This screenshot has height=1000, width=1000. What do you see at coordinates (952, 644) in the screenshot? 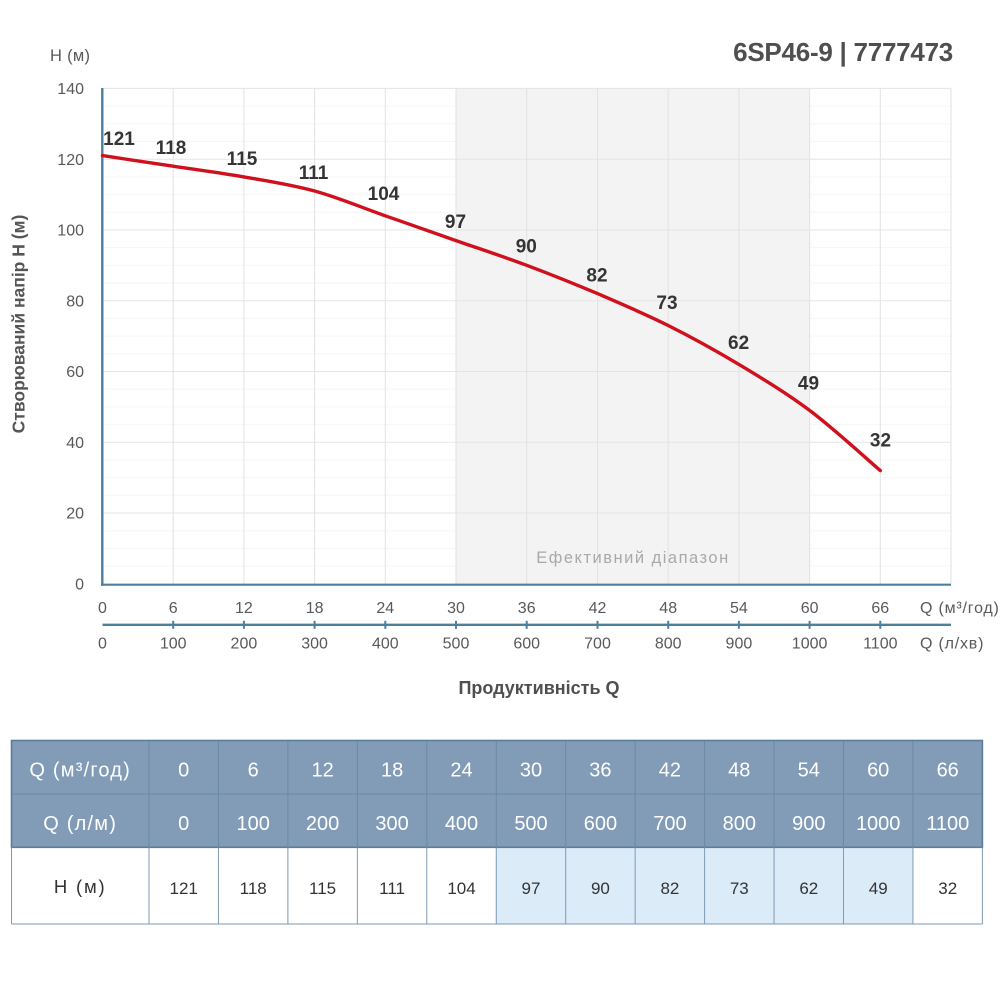
I see `svg-text: Q (л/хв)` at bounding box center [952, 644].